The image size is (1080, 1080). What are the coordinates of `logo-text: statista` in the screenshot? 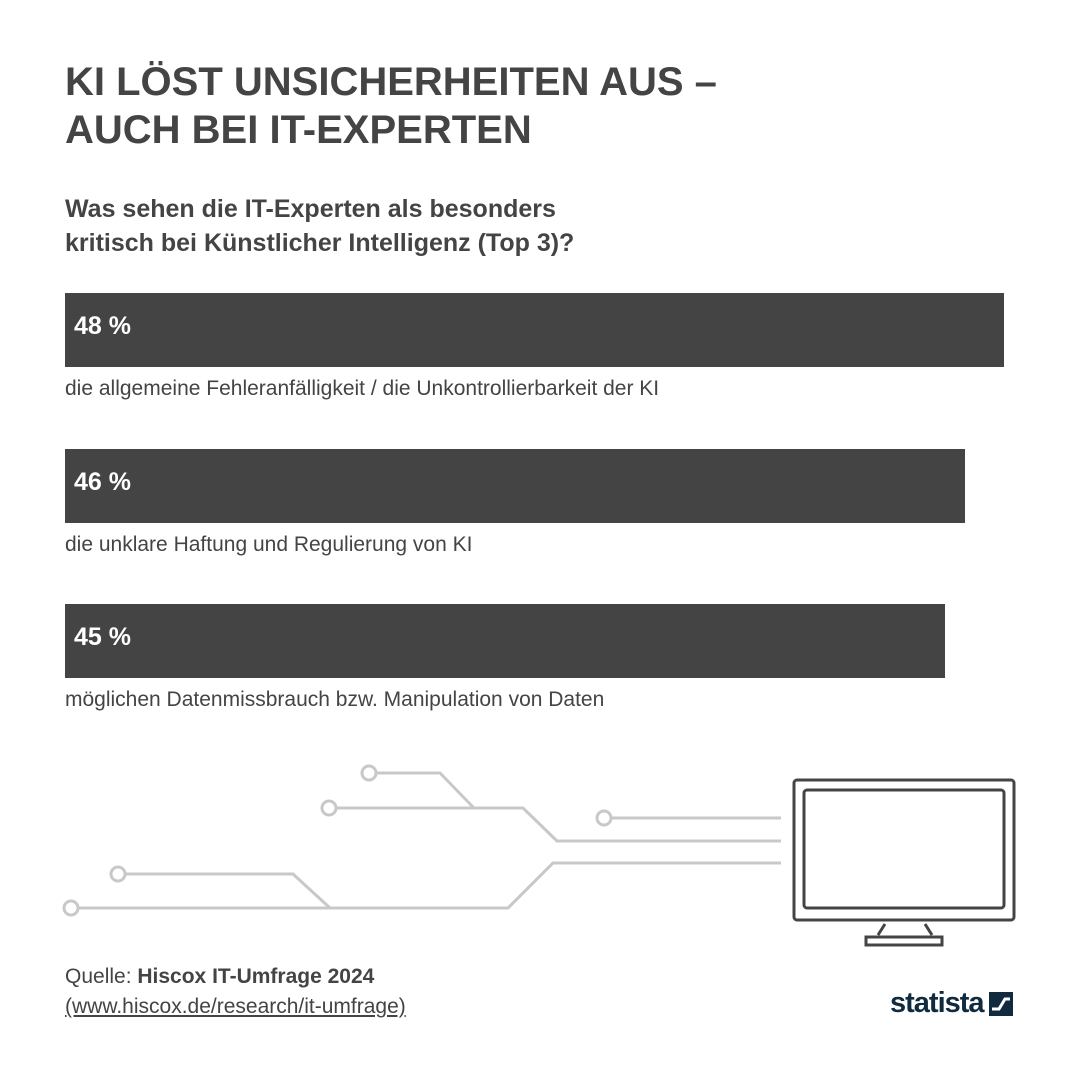 It's located at (937, 1003).